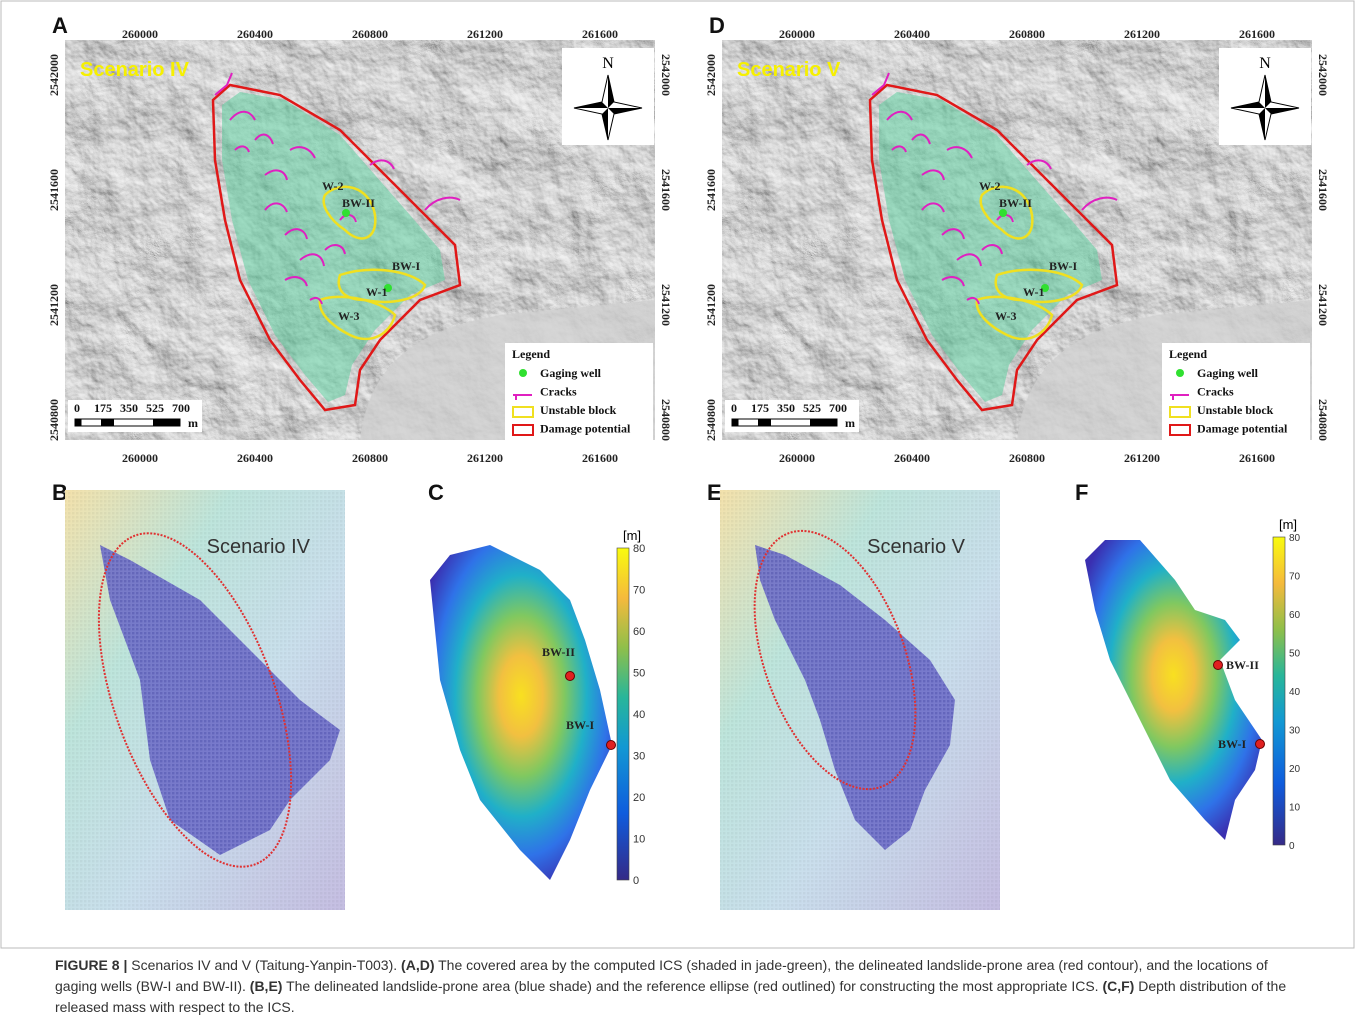 The width and height of the screenshot is (1355, 1025). I want to click on legend-item: Gaging well, so click(571, 373).